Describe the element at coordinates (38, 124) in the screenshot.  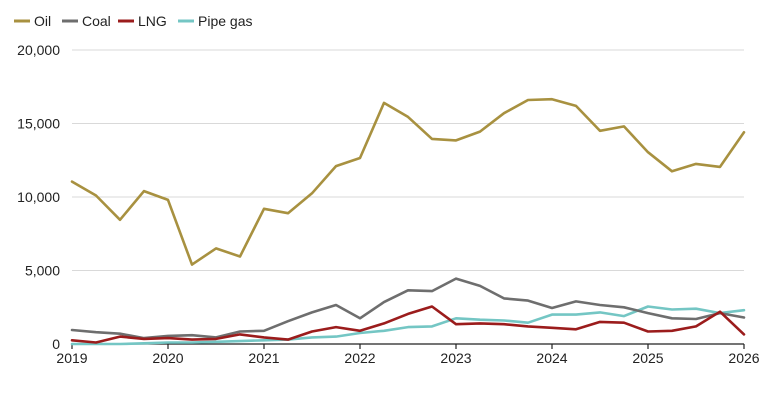
I see `y-tick-label: 15,000` at that location.